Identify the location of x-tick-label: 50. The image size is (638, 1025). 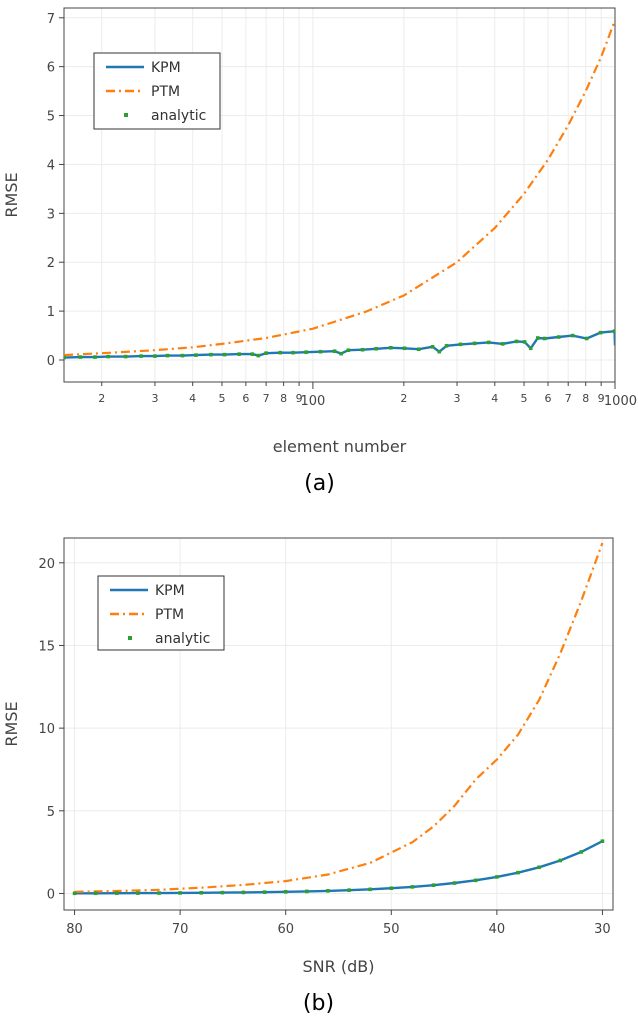
(391, 929).